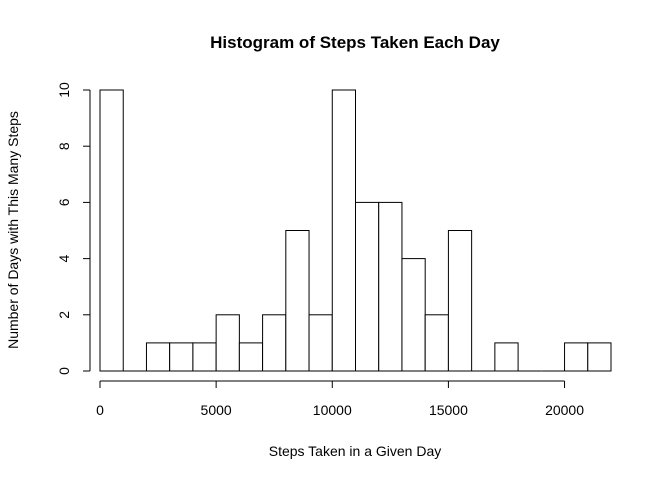 The width and height of the screenshot is (672, 480). What do you see at coordinates (355, 42) in the screenshot?
I see `chart-title: Histogram of Steps Taken Each Day` at bounding box center [355, 42].